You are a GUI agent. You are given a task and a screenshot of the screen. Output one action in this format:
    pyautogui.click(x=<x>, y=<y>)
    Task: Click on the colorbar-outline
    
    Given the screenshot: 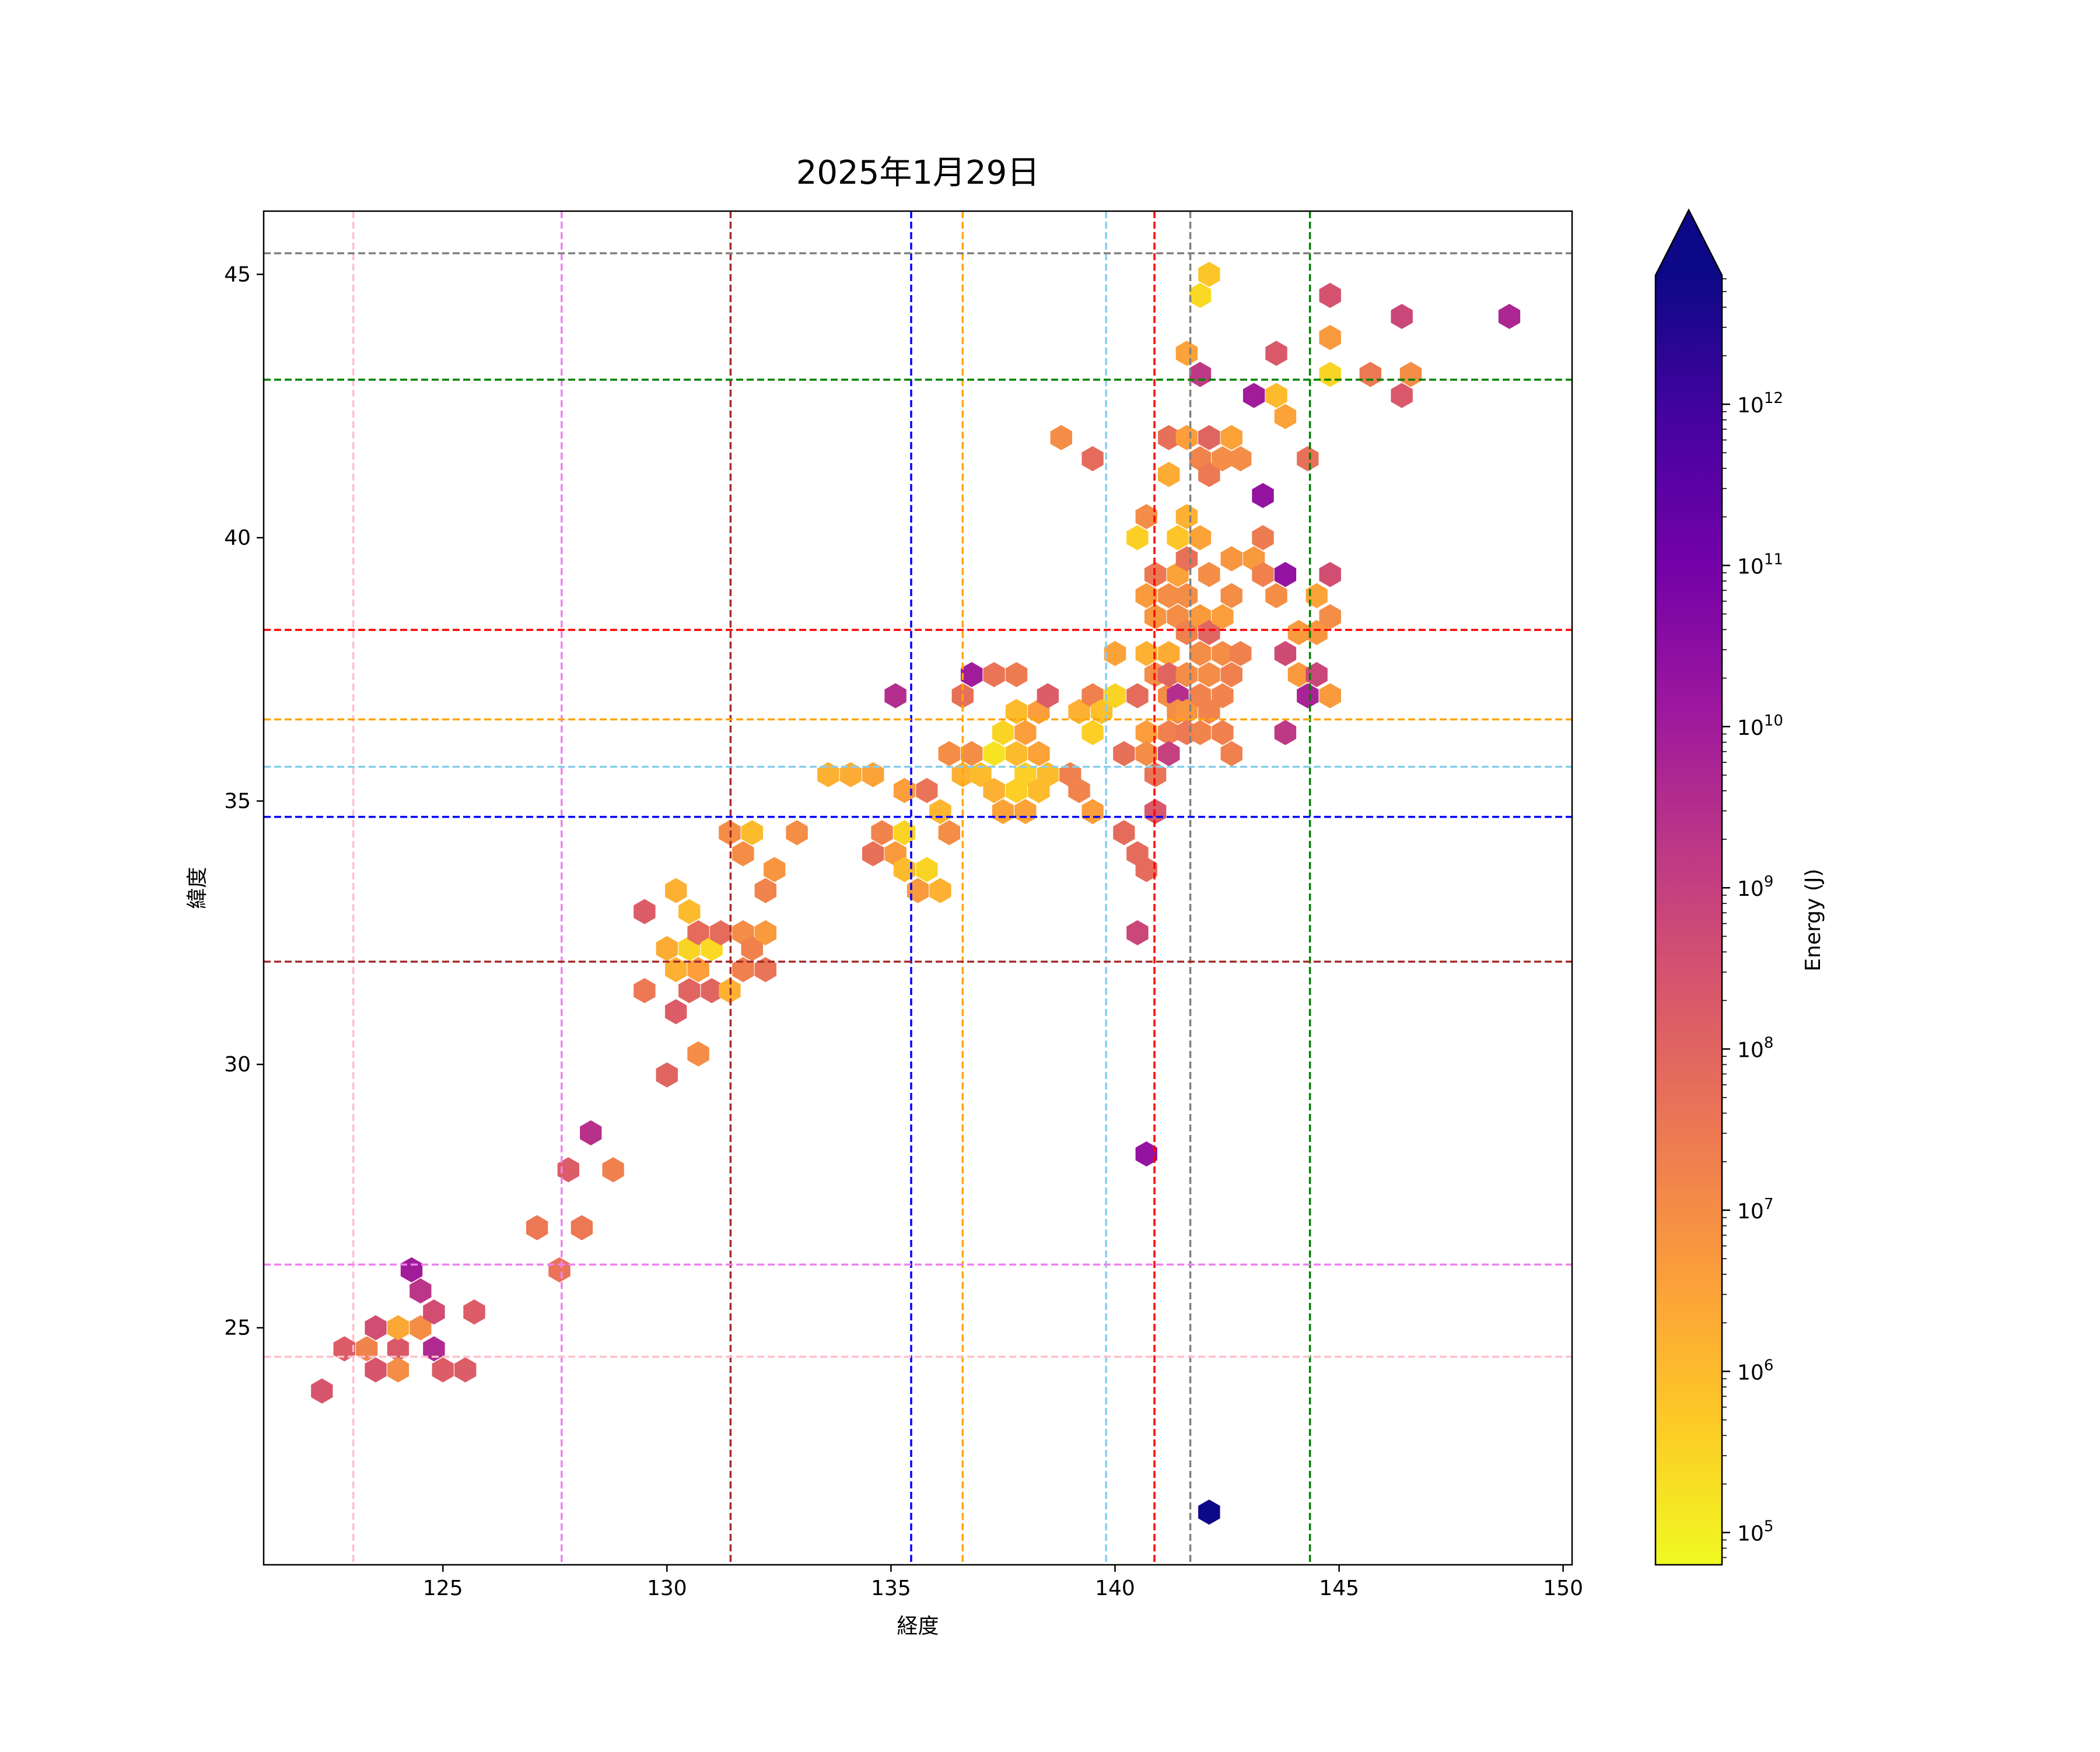 What is the action you would take?
    pyautogui.click(x=1688, y=887)
    